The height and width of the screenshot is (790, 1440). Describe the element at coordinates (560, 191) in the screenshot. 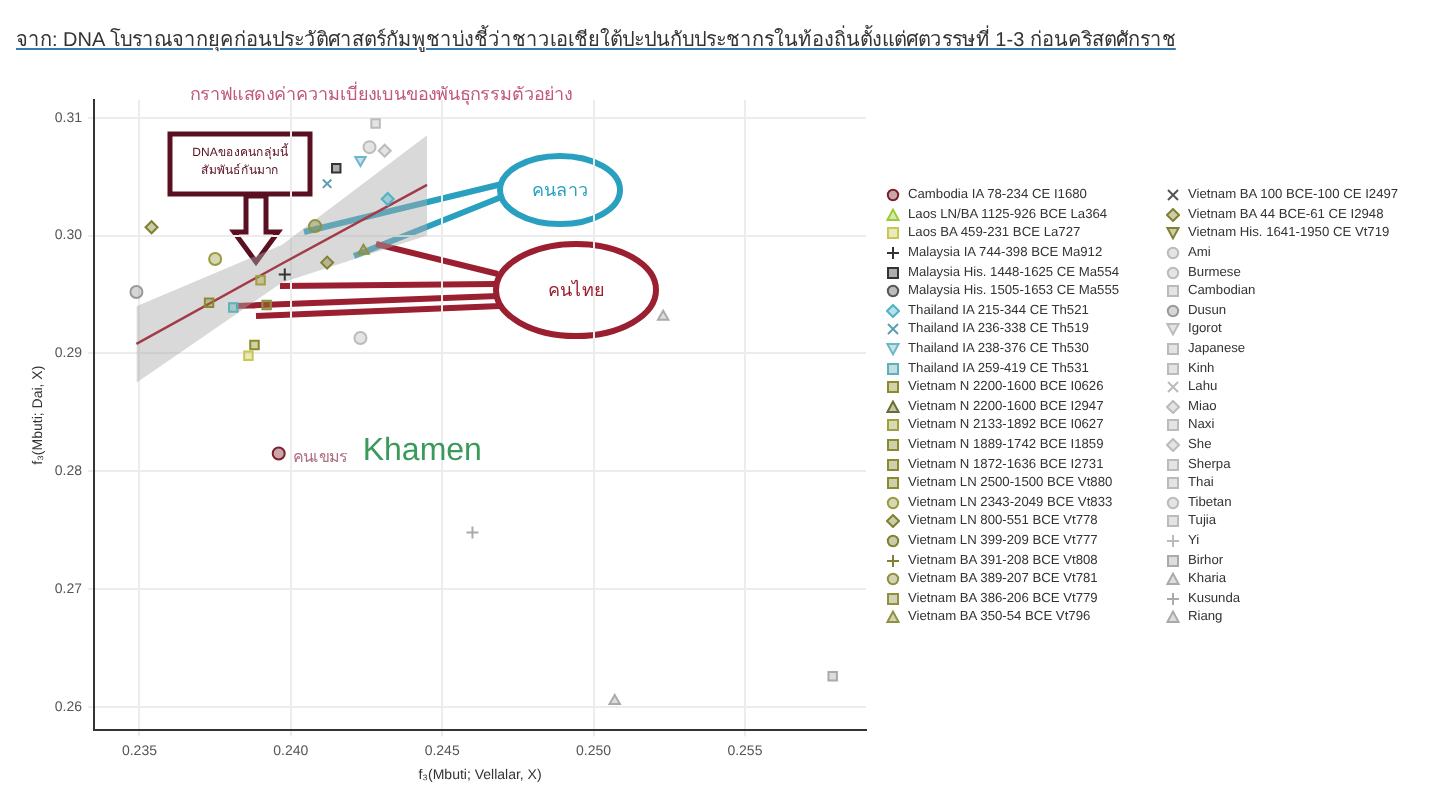

I see `annotation: คนลาว` at that location.